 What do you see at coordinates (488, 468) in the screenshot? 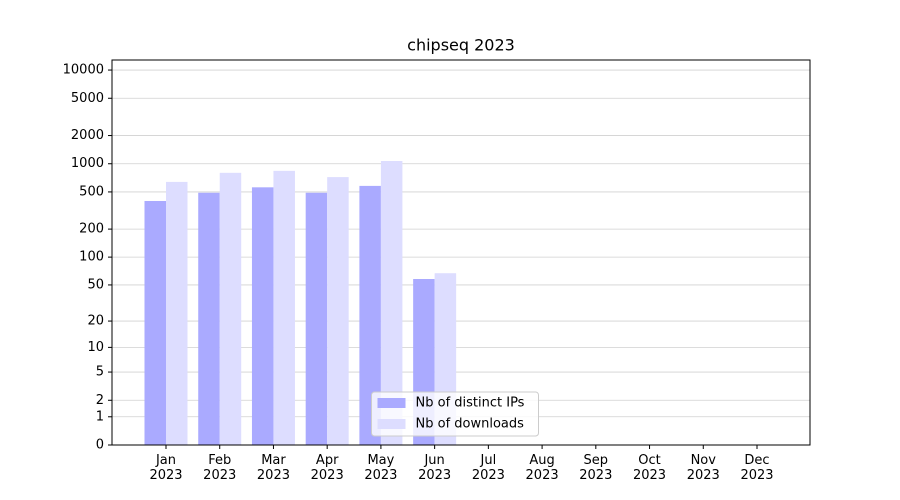
I see `x-tick-label: Jul 2023` at bounding box center [488, 468].